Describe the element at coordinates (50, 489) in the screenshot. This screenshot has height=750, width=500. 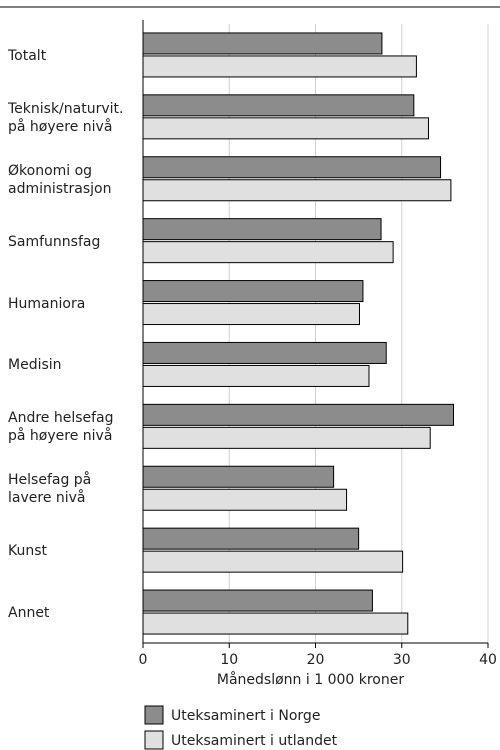
I see `category-label: Helsefag på lavere nivå` at that location.